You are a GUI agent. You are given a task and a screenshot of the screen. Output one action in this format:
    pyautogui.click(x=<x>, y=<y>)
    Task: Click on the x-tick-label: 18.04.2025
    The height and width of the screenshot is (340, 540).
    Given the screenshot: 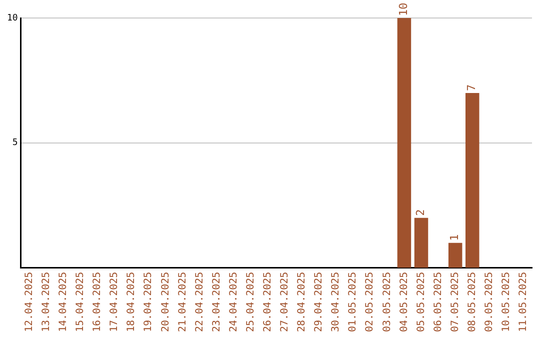 What is the action you would take?
    pyautogui.click(x=132, y=302)
    